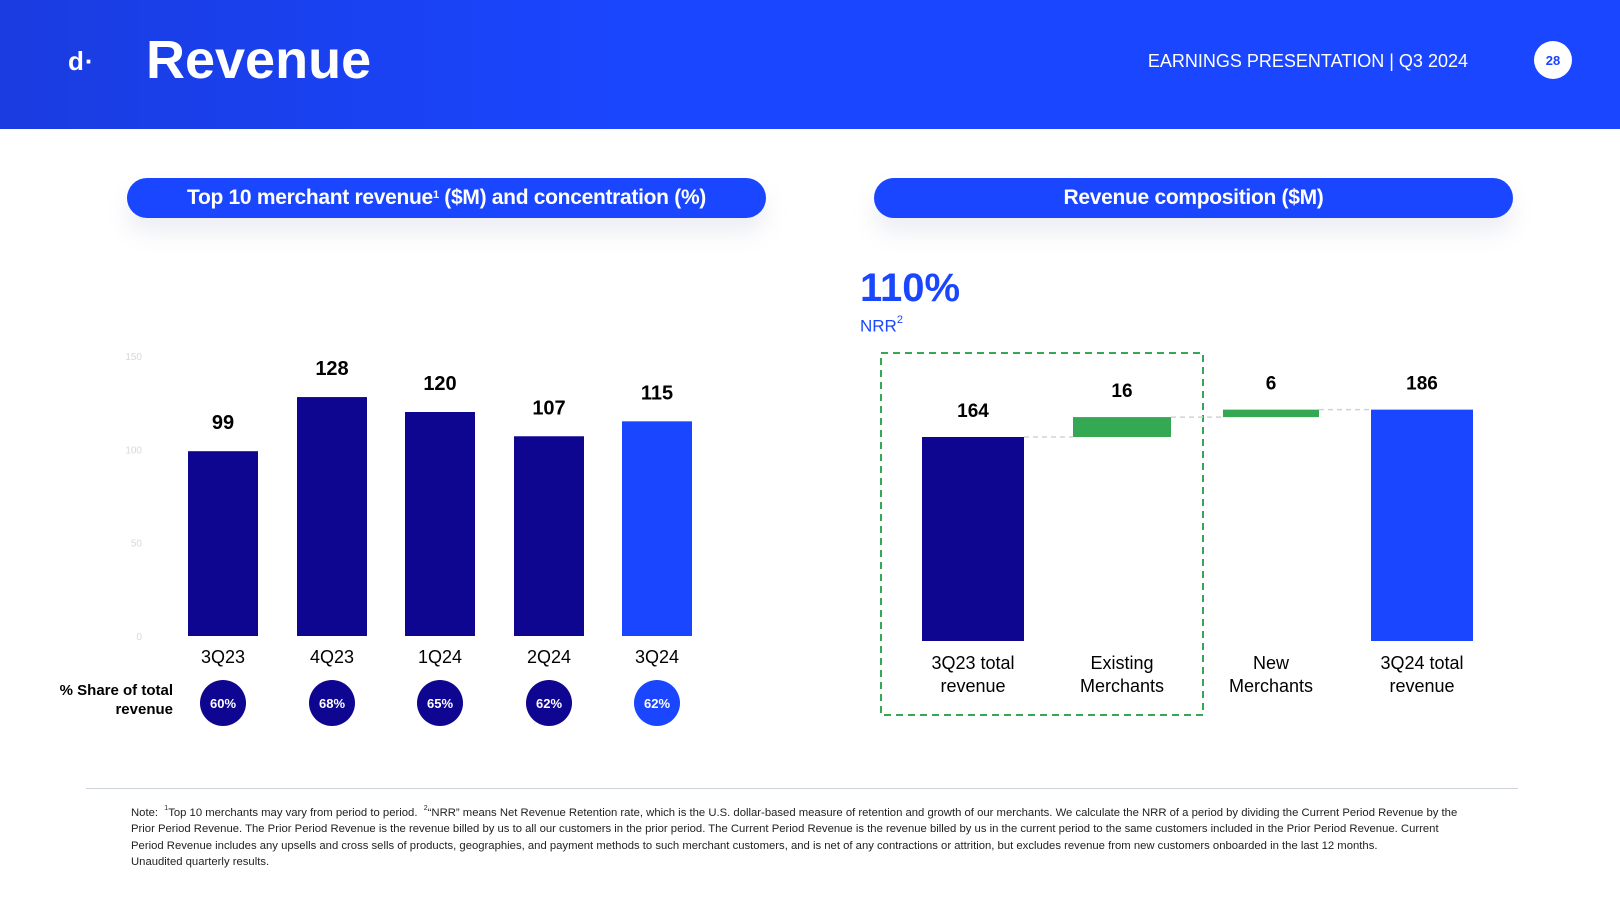  I want to click on share-of-revenue-label: % Share of total revenue, so click(116, 700).